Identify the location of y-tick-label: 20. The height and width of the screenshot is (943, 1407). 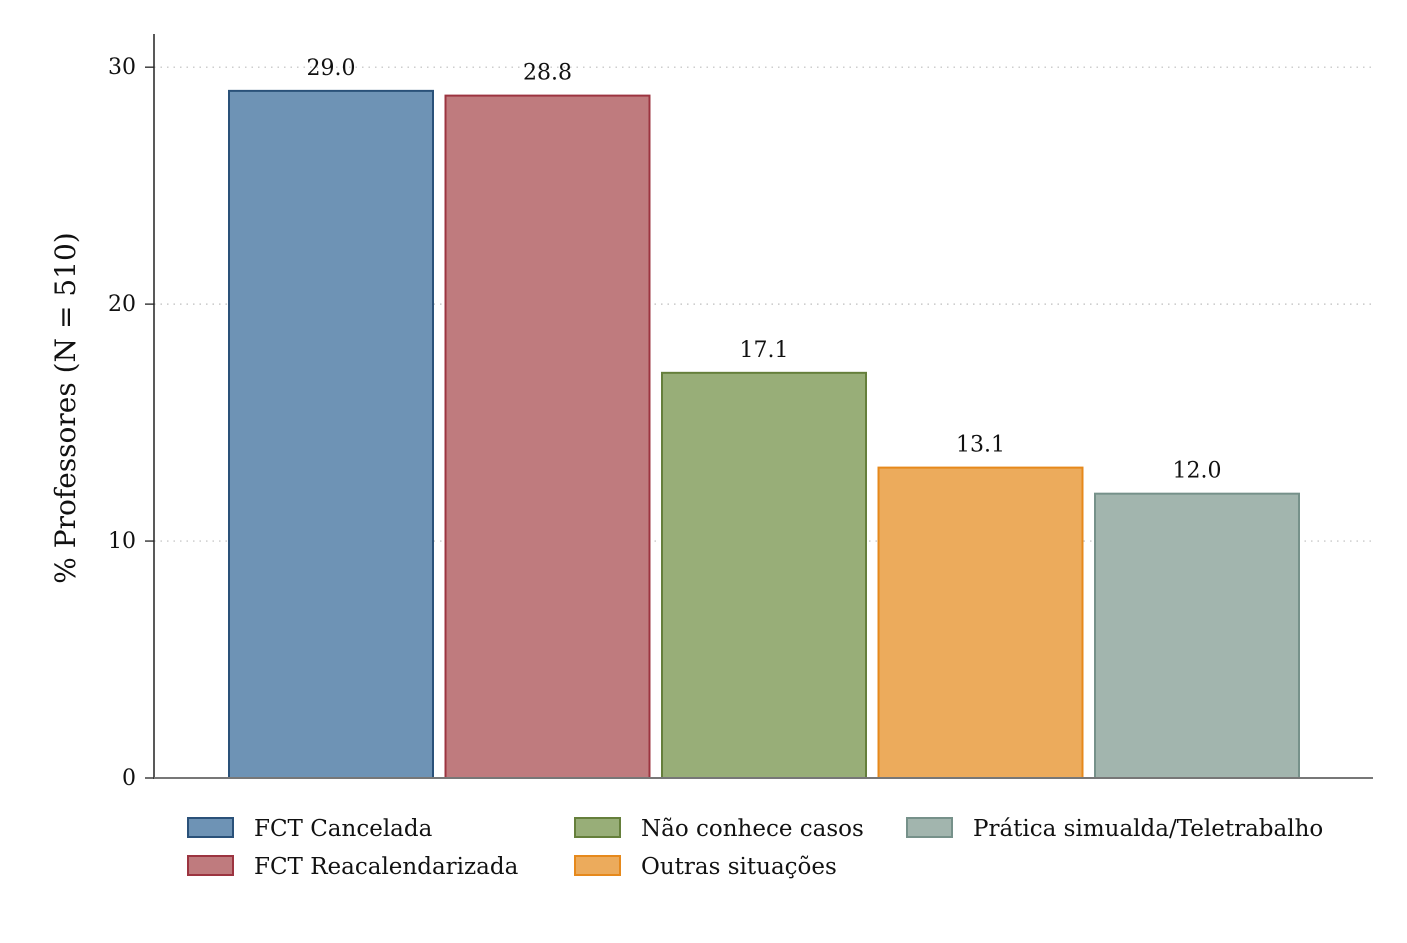
(122, 304).